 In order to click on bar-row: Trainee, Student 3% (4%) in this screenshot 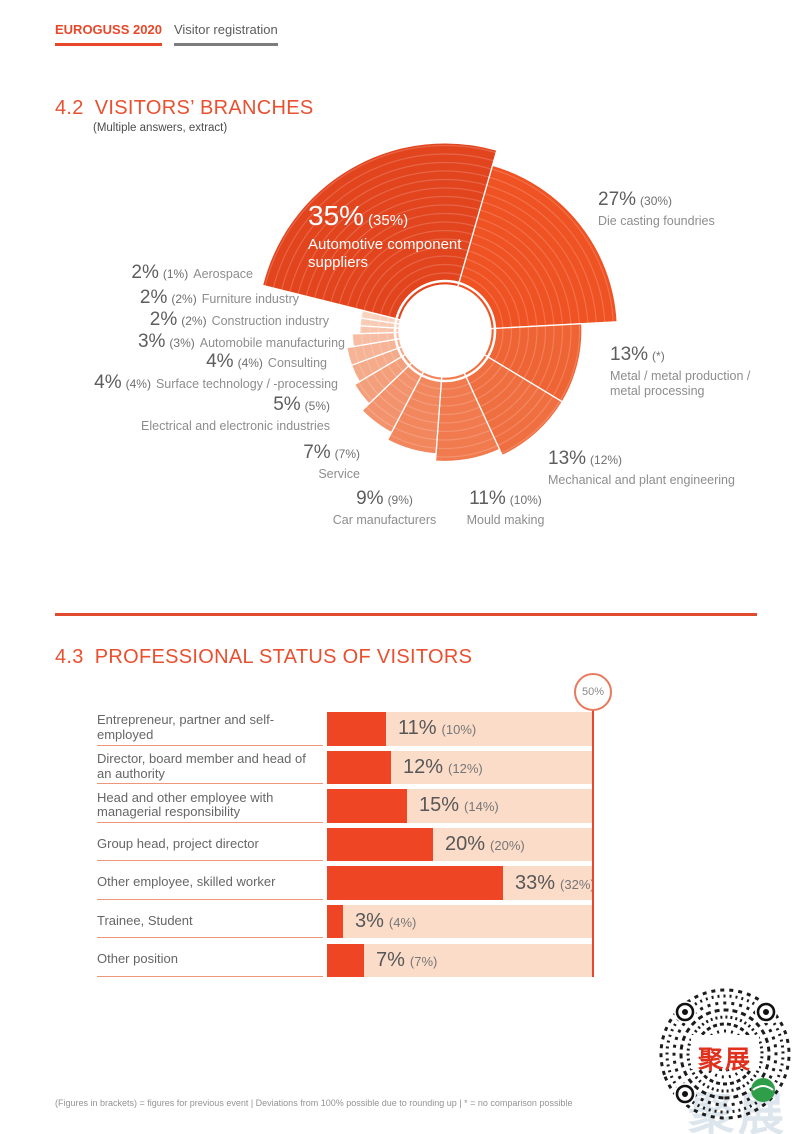, I will do `click(345, 921)`.